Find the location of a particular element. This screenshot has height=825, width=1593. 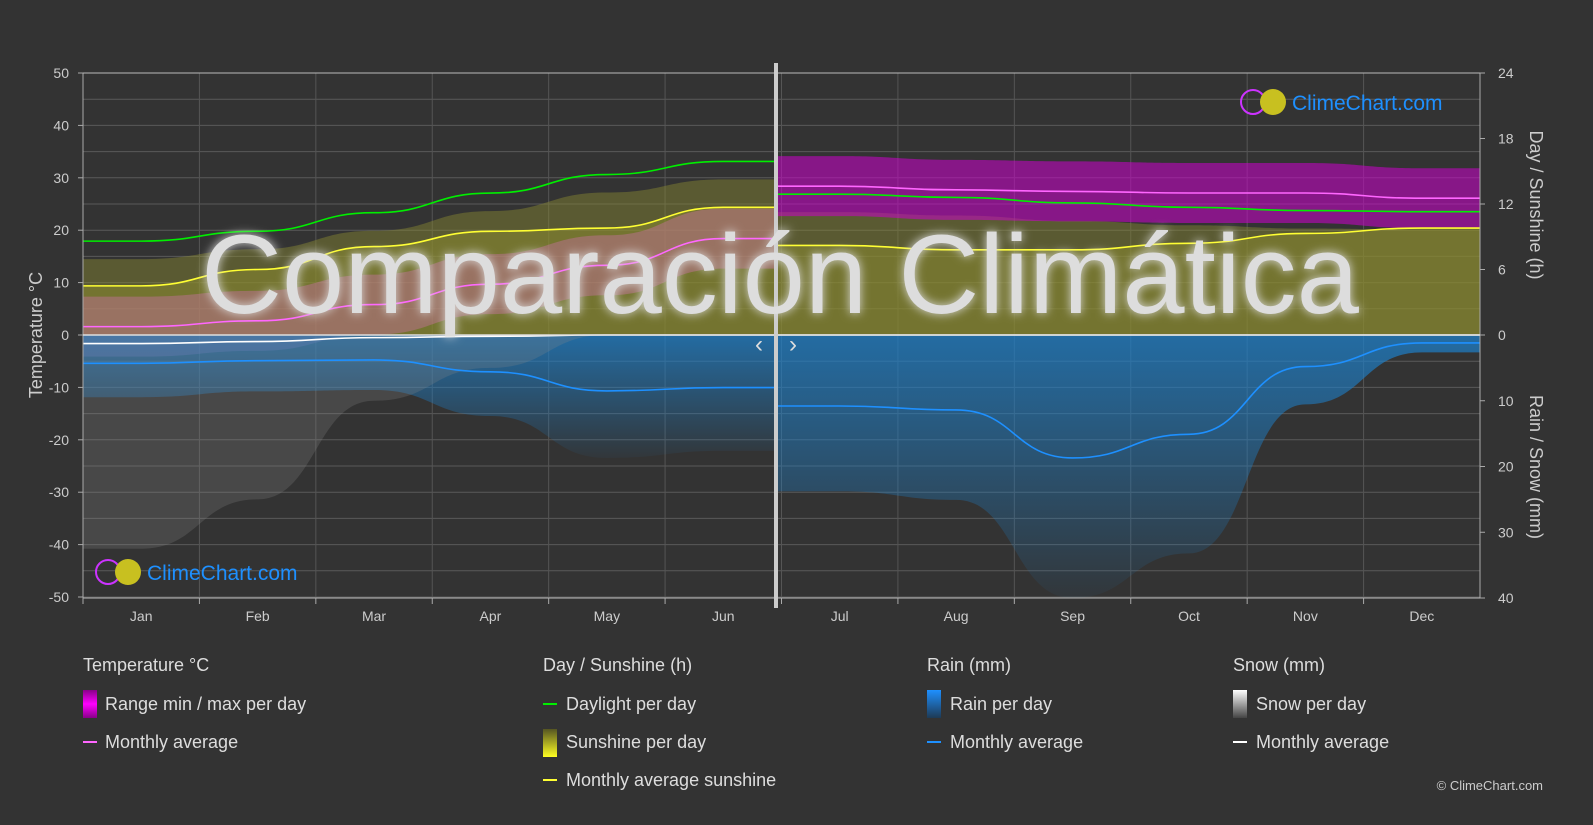

right-tick-label-hours: 18 is located at coordinates (1506, 139).